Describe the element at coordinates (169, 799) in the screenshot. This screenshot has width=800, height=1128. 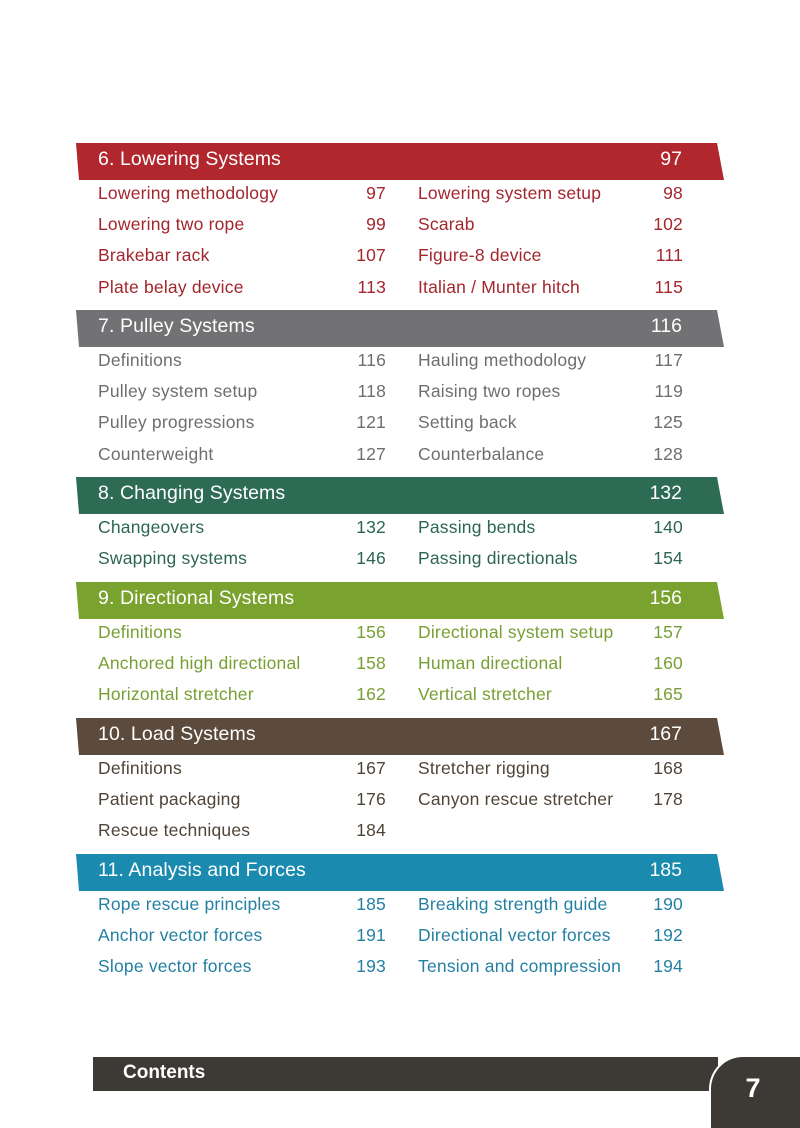
I see `toc-entry: Patient packaging` at that location.